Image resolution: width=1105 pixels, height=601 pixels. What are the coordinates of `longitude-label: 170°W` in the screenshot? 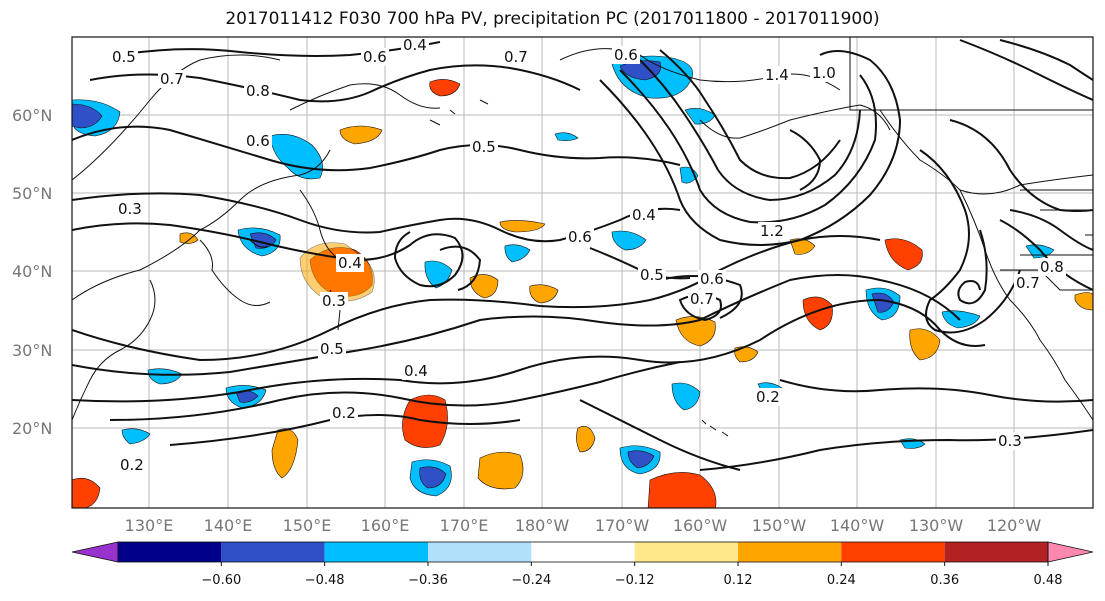 It's located at (622, 525).